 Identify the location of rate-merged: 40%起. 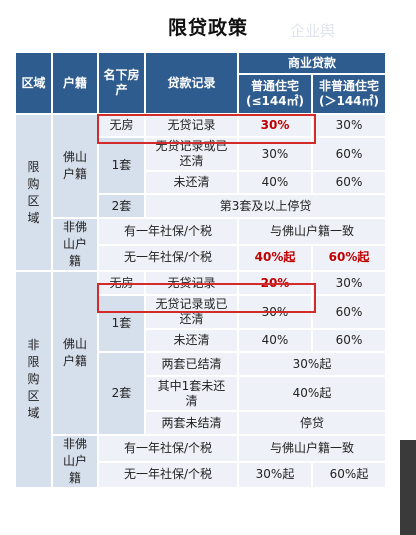
(312, 393).